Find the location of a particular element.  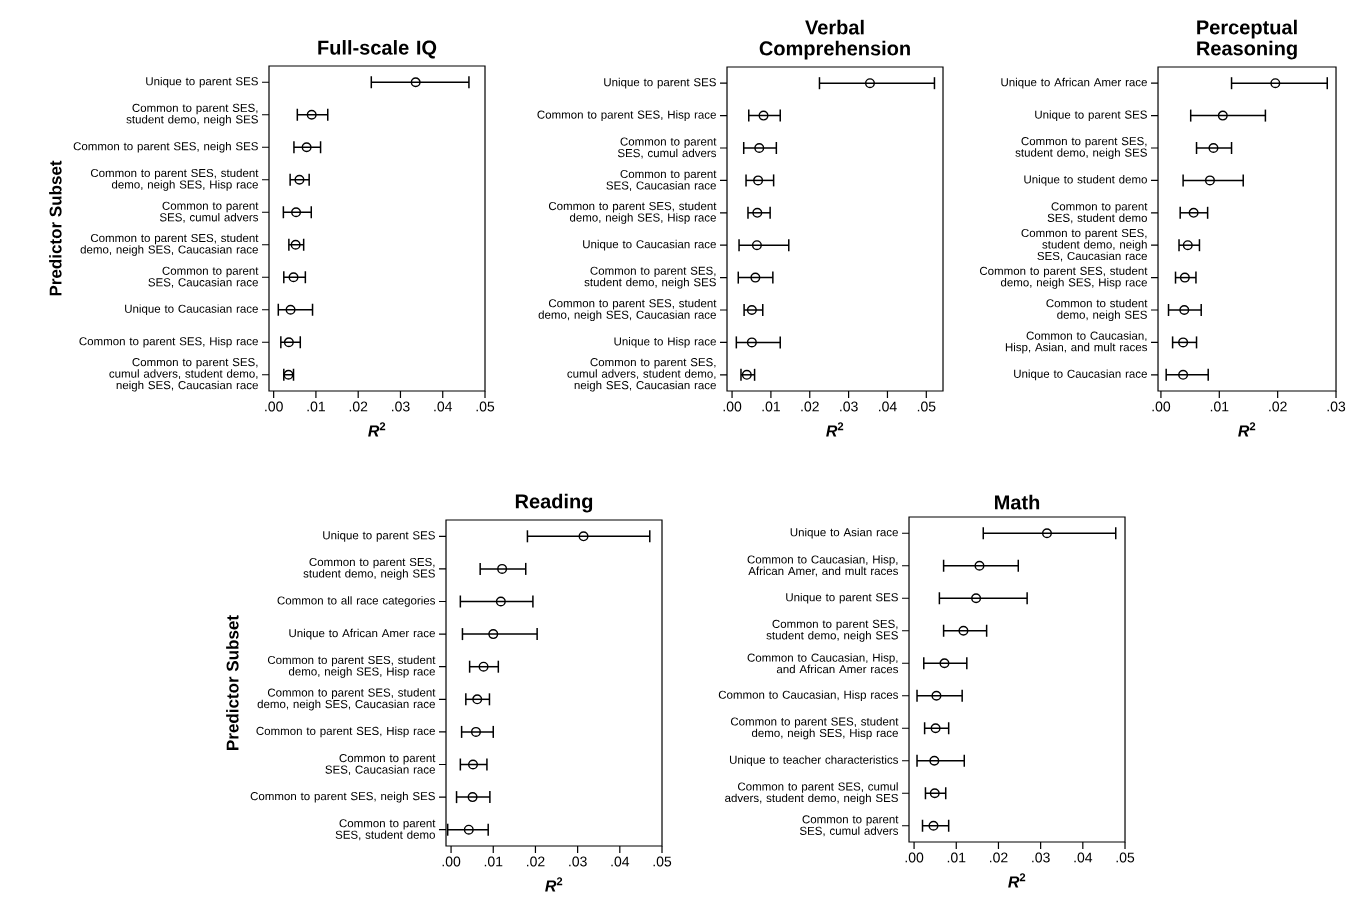

y-tick-label: Unique to Caucasian race is located at coordinates (1080, 375).